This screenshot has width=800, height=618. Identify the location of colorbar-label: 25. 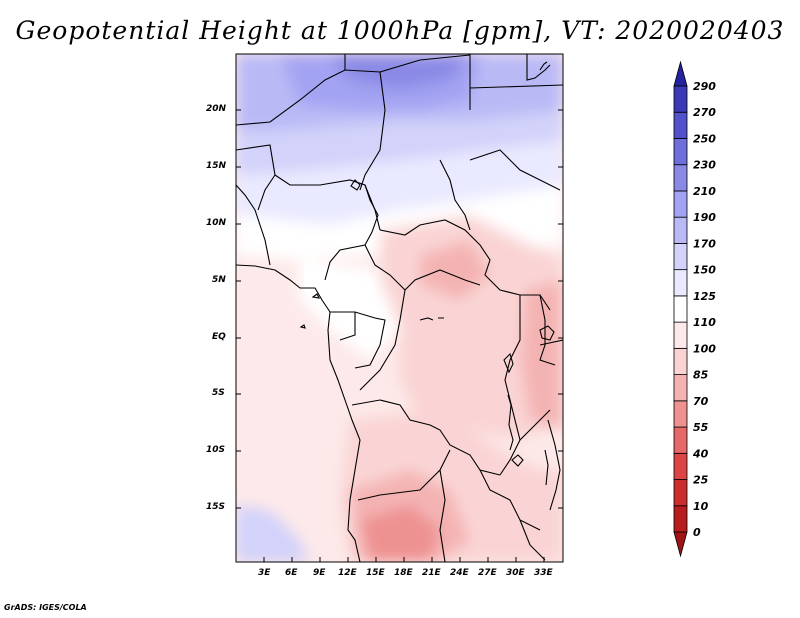
(701, 480).